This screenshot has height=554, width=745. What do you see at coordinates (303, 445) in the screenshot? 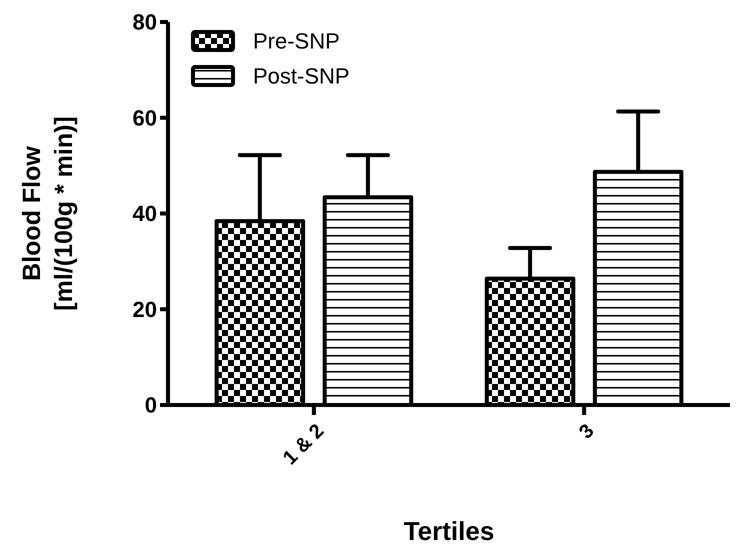
I see `x-tick-label: 1 & 2` at bounding box center [303, 445].